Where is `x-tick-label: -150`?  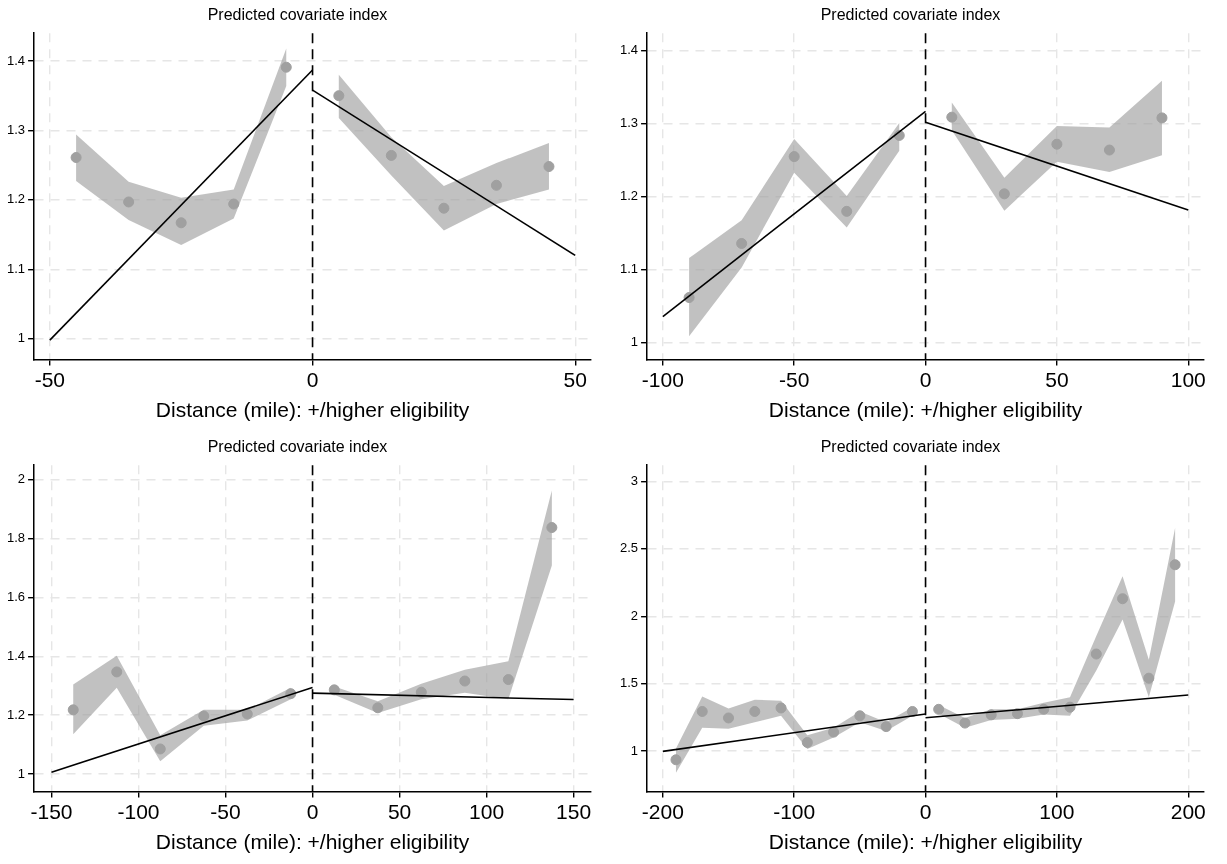 x-tick-label: -150 is located at coordinates (51, 811).